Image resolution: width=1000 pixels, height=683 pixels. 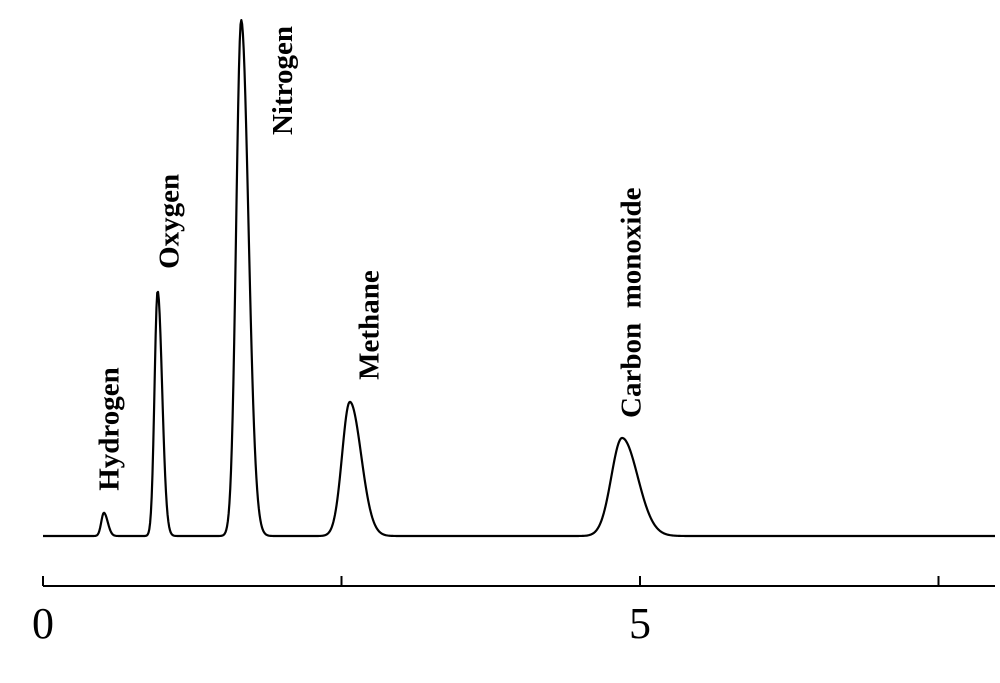 I want to click on peak-label-methane: Methane, so click(x=370, y=325).